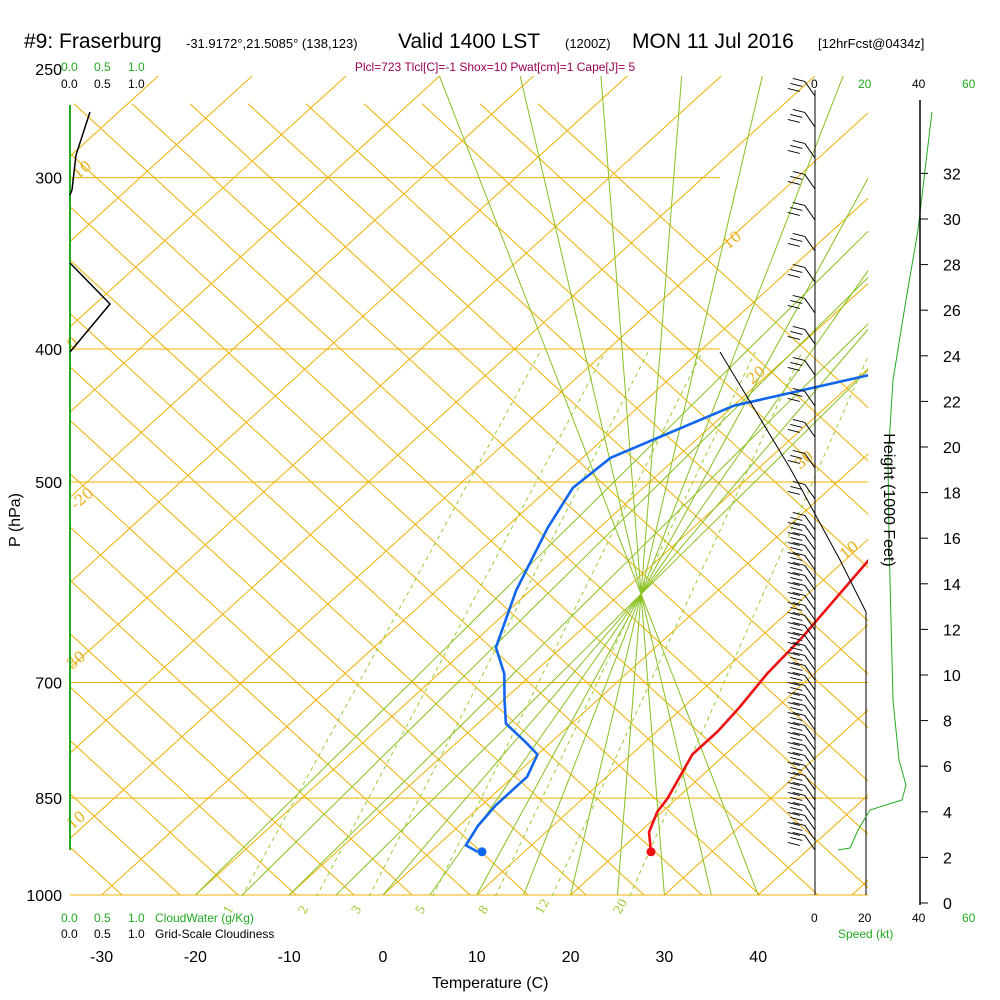  What do you see at coordinates (865, 934) in the screenshot?
I see `speed-label: Speed (kt)` at bounding box center [865, 934].